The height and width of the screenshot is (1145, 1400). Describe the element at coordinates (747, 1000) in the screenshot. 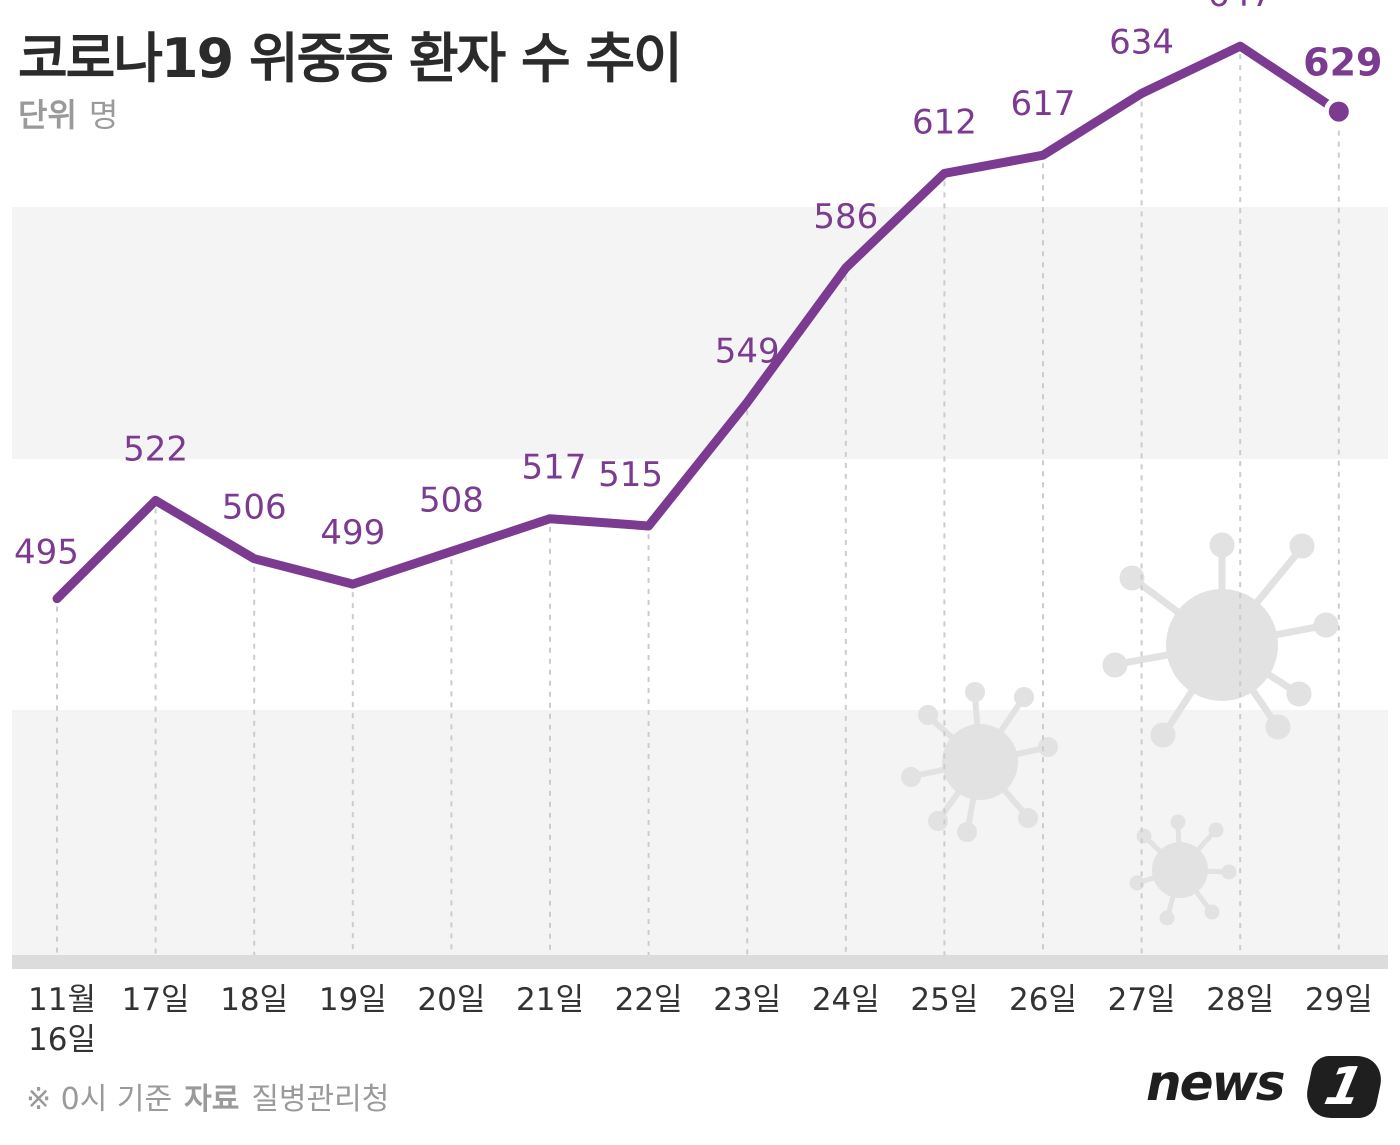

I see `x-label-7: 23일` at that location.